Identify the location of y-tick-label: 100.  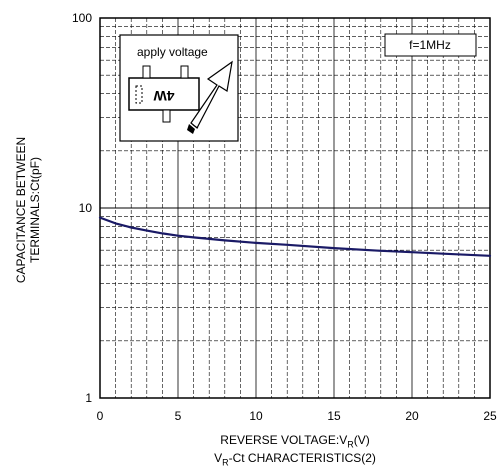
(82, 18).